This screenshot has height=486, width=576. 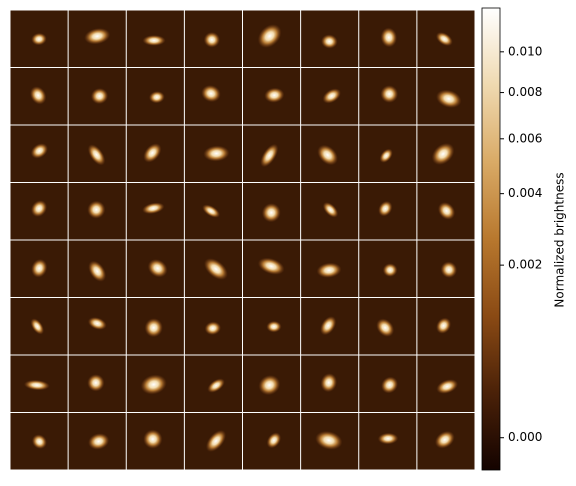 I want to click on colorbar-tick-label: 0.004, so click(x=525, y=193).